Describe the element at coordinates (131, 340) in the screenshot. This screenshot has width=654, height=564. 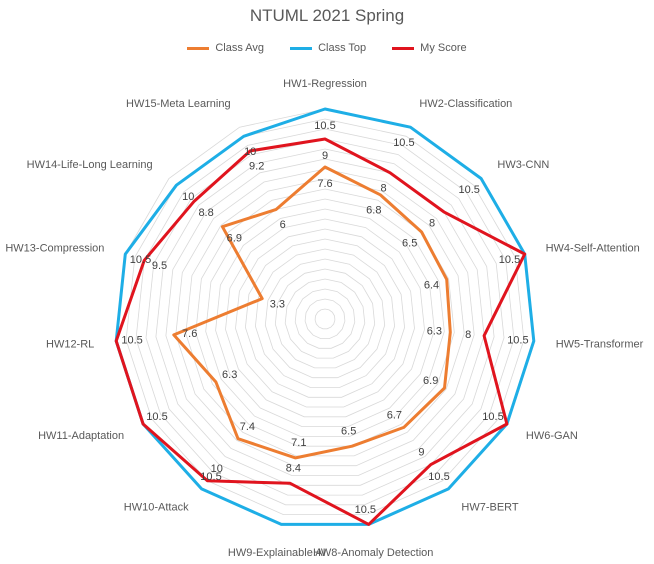
I see `data-label-class-top-12: 10.5` at that location.